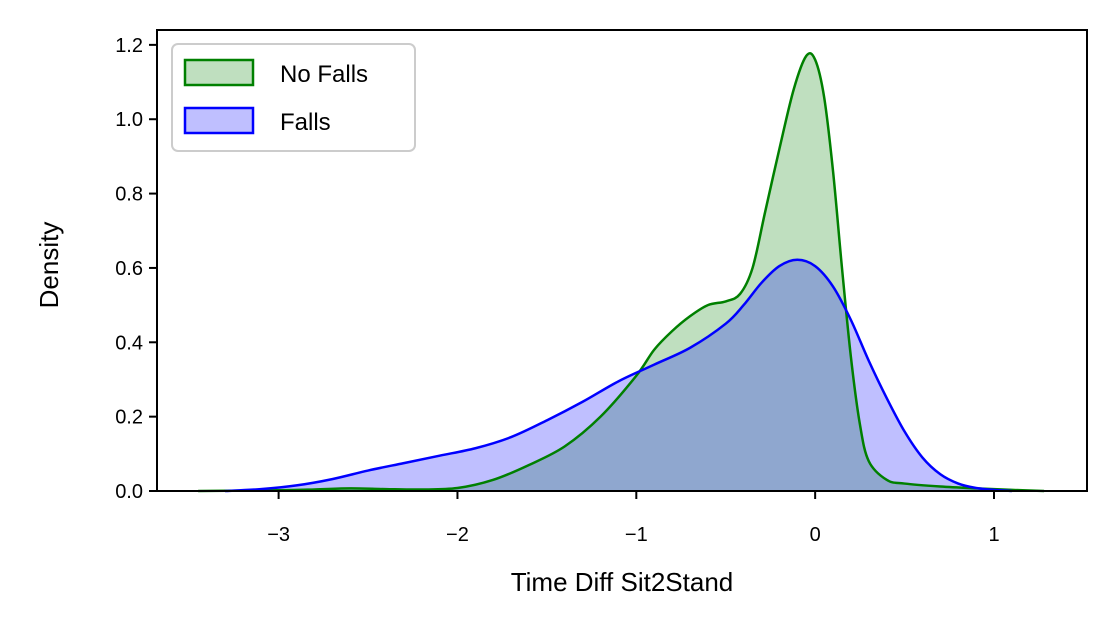  What do you see at coordinates (622, 582) in the screenshot?
I see `x-axis-label: Time Diff Sit2Stand` at bounding box center [622, 582].